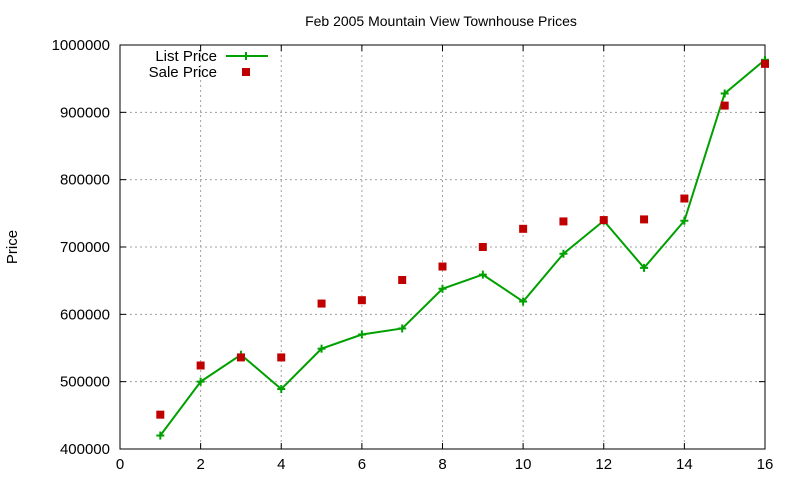 The width and height of the screenshot is (800, 480). Describe the element at coordinates (684, 464) in the screenshot. I see `x-tick-label: 14` at that location.